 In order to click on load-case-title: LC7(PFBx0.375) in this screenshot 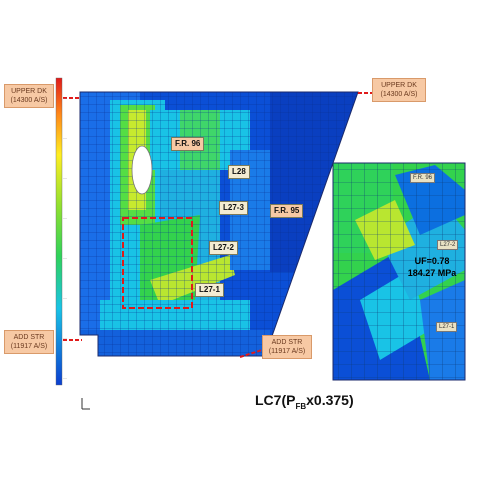, I will do `click(304, 401)`.